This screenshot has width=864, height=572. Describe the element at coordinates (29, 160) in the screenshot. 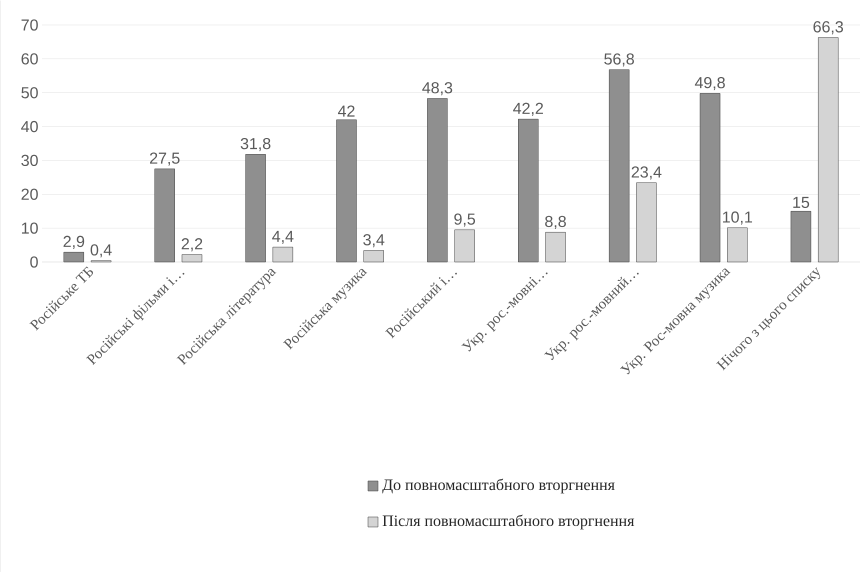

I see `y-tick-label: 30` at that location.